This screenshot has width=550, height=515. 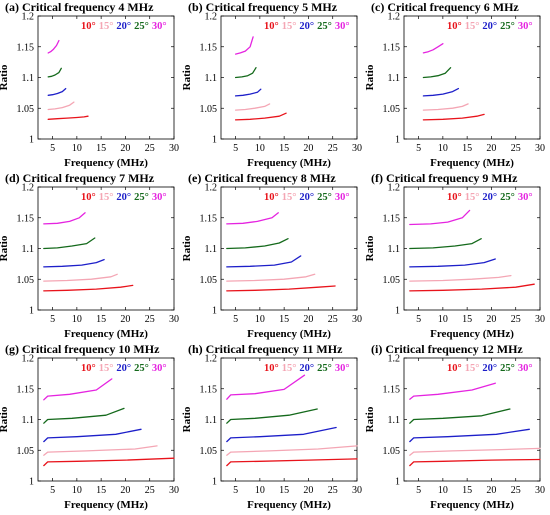 What do you see at coordinates (159, 197) in the screenshot?
I see `legend-entry: 30°` at bounding box center [159, 197].